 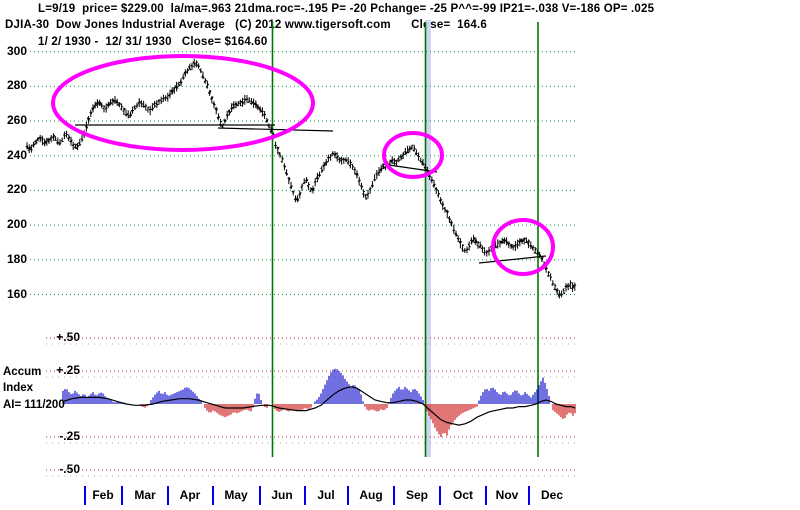 I want to click on month-label-may: May, so click(x=236, y=495).